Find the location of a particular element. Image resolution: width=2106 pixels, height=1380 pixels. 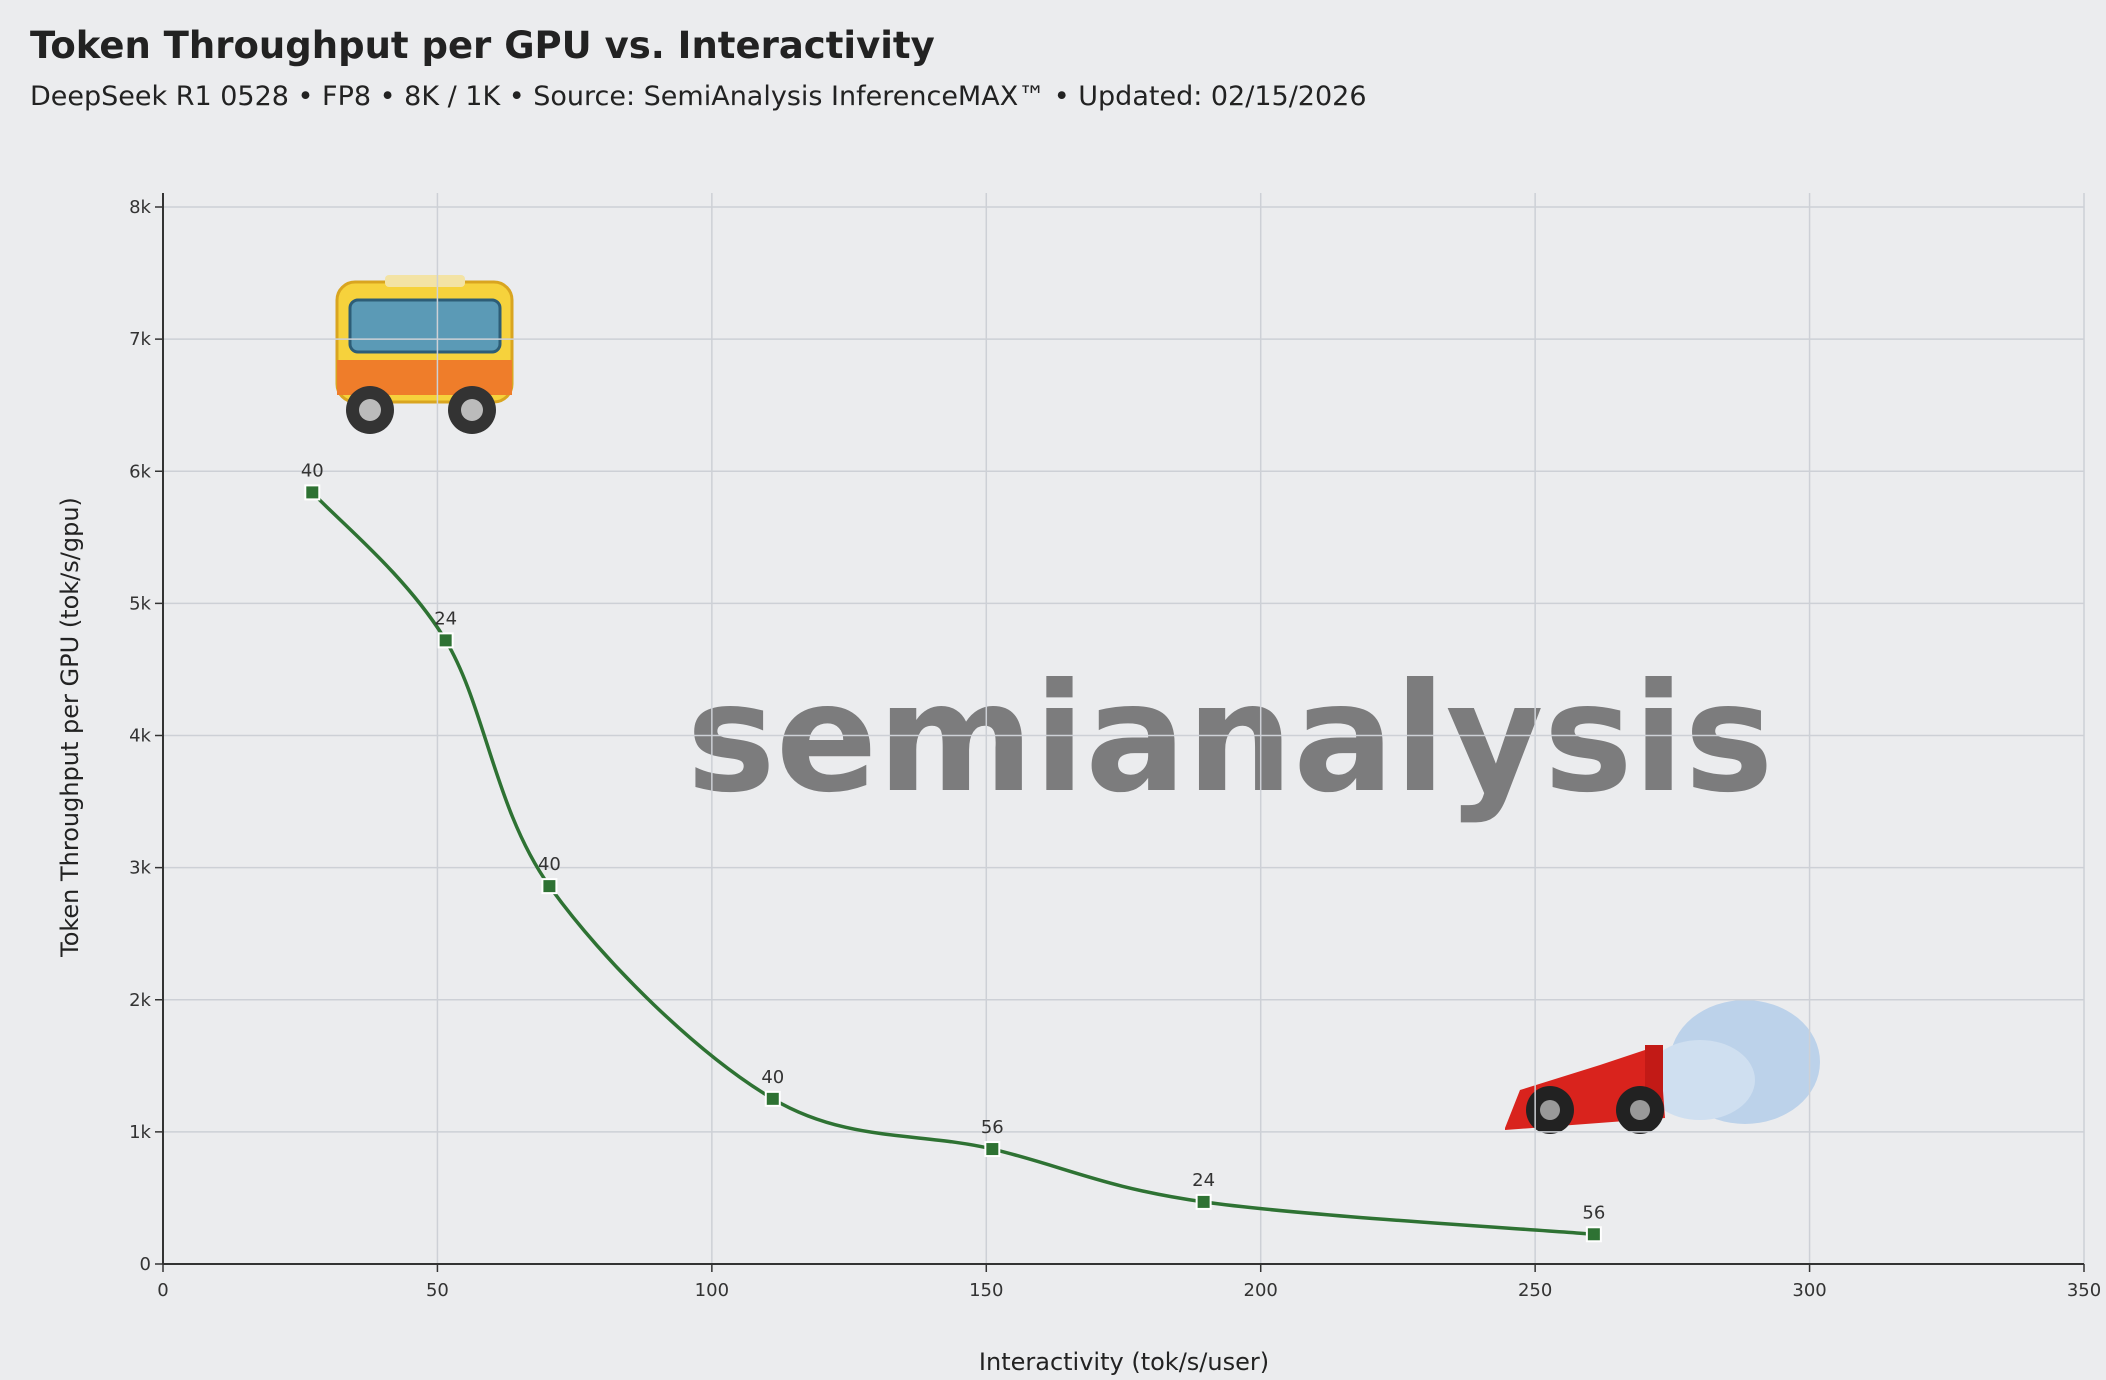

y-axis-label: Token Throughput per GPU (tok/s/gpu) is located at coordinates (70, 727).